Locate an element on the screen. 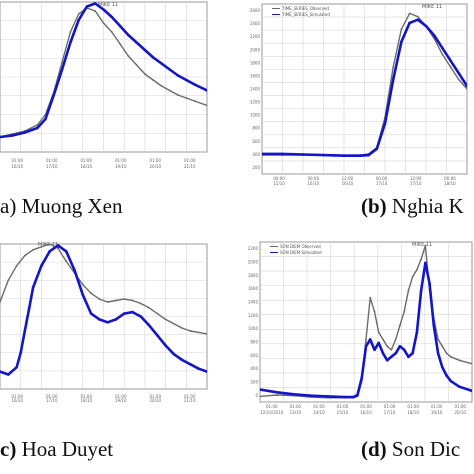 This screenshot has height=474, width=474. chart-header: MIKE 11 is located at coordinates (432, 7).